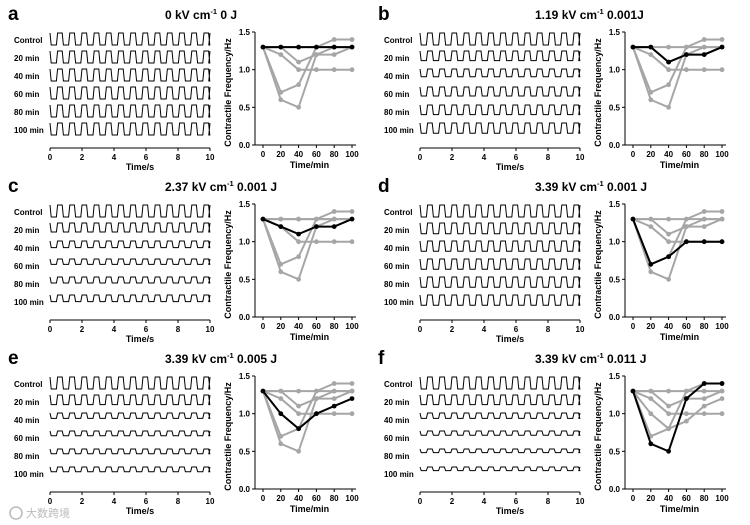  What do you see at coordinates (548, 501) in the screenshot?
I see `trace-x-tick-label: 8` at bounding box center [548, 501].